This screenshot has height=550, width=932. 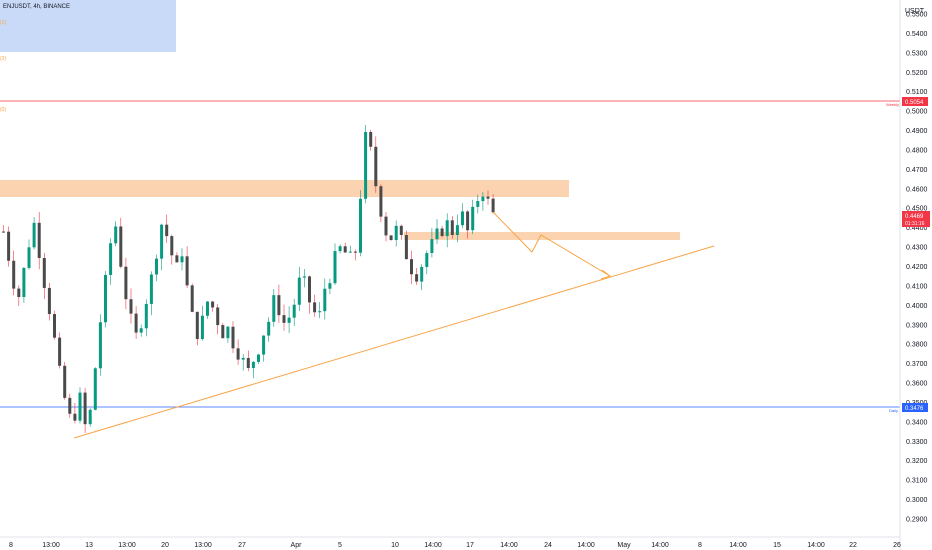 What do you see at coordinates (917, 73) in the screenshot?
I see `price-tick-3: 0.5200` at bounding box center [917, 73].